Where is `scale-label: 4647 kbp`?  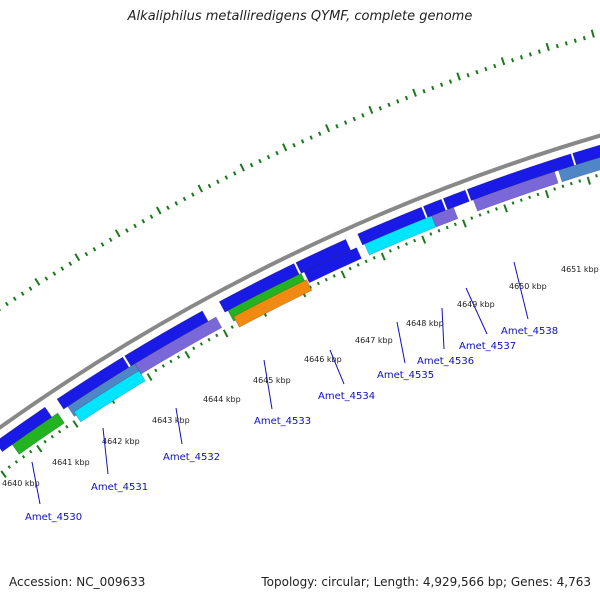 scale-label: 4647 kbp is located at coordinates (374, 340).